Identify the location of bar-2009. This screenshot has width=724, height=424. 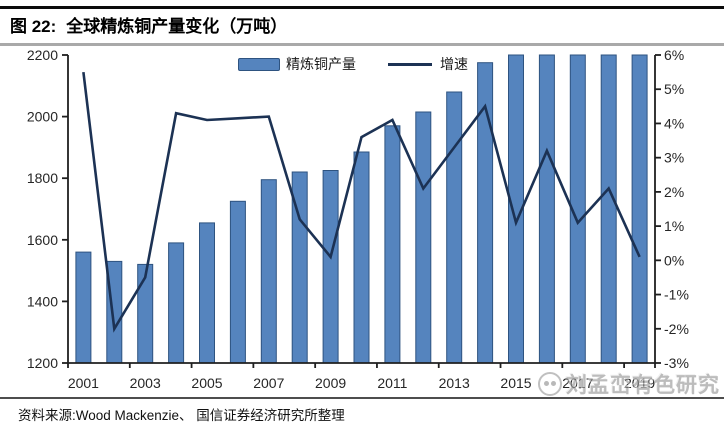
(330, 267).